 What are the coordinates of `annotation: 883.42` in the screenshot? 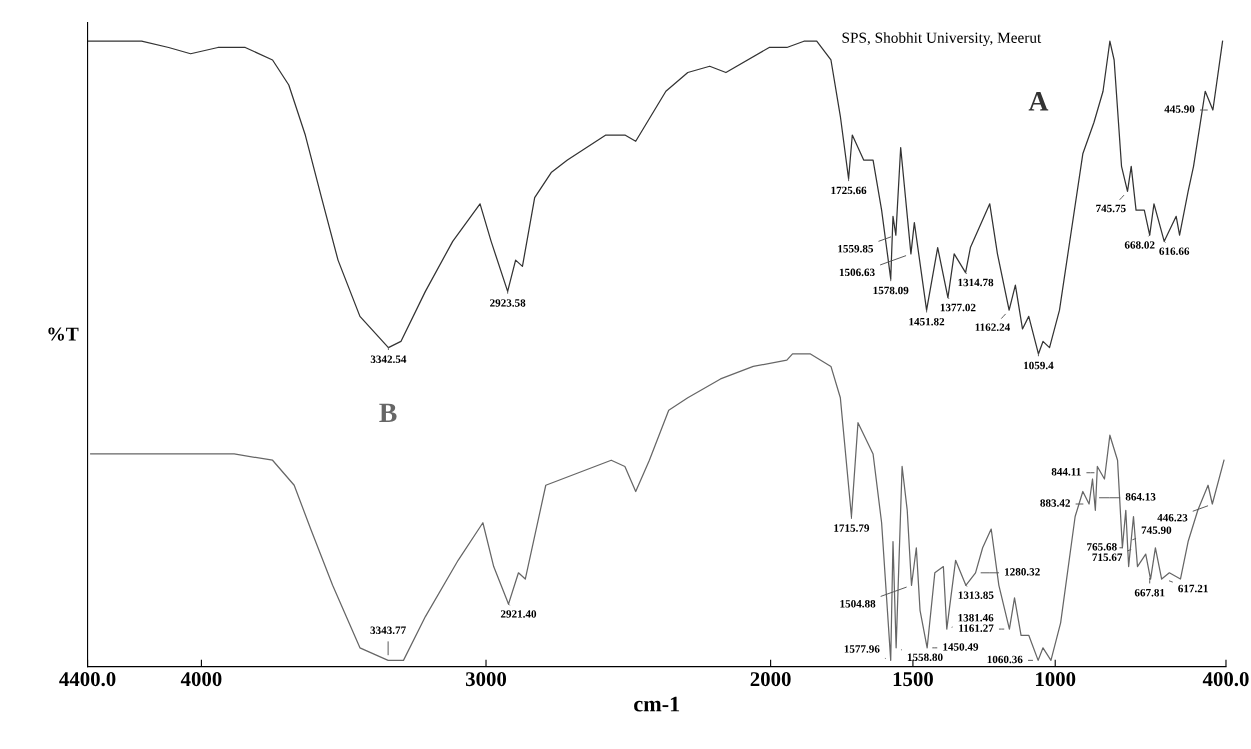 It's located at (1055, 503).